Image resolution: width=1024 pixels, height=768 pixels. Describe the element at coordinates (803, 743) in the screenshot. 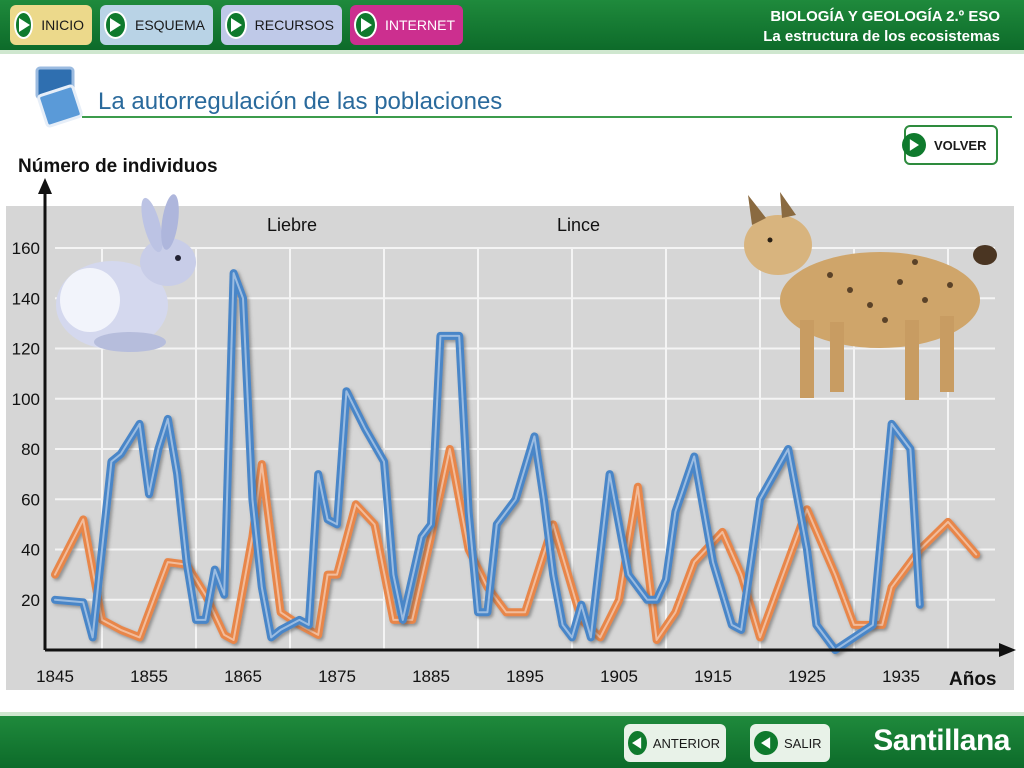

I see `salir-label: SALIR` at that location.